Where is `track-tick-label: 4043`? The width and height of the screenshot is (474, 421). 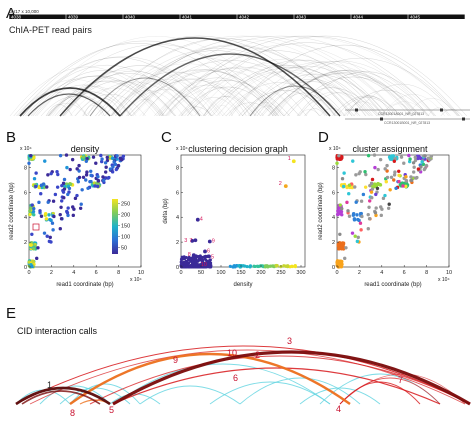
track-tick-label: 4043 is located at coordinates (301, 16).